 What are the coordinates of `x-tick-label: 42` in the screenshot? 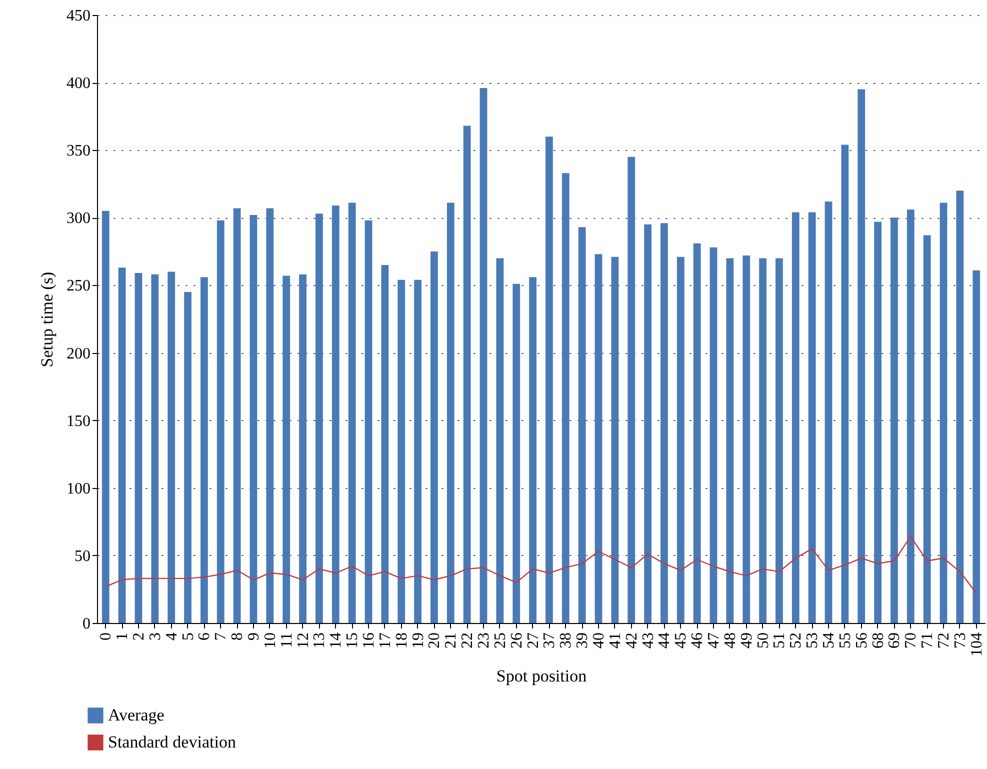 It's located at (631, 640).